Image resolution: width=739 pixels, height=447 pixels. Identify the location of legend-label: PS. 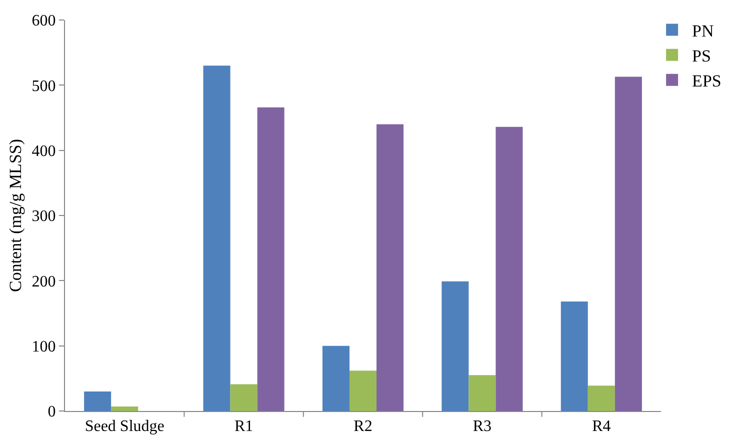
(701, 56).